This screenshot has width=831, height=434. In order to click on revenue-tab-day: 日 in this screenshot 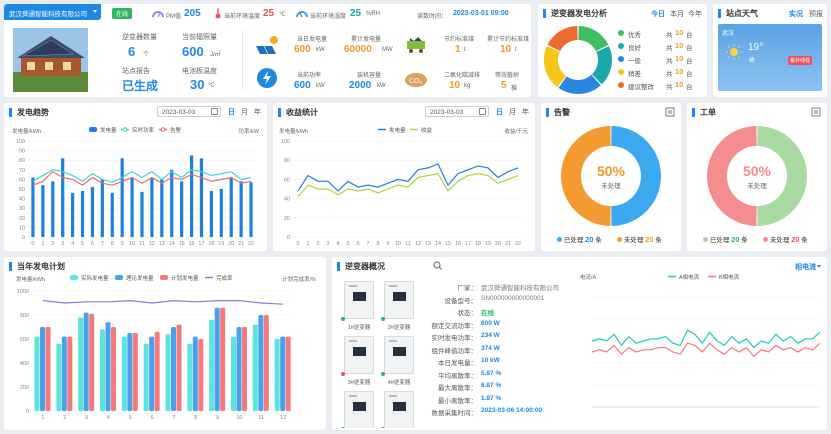, I will do `click(499, 112)`.